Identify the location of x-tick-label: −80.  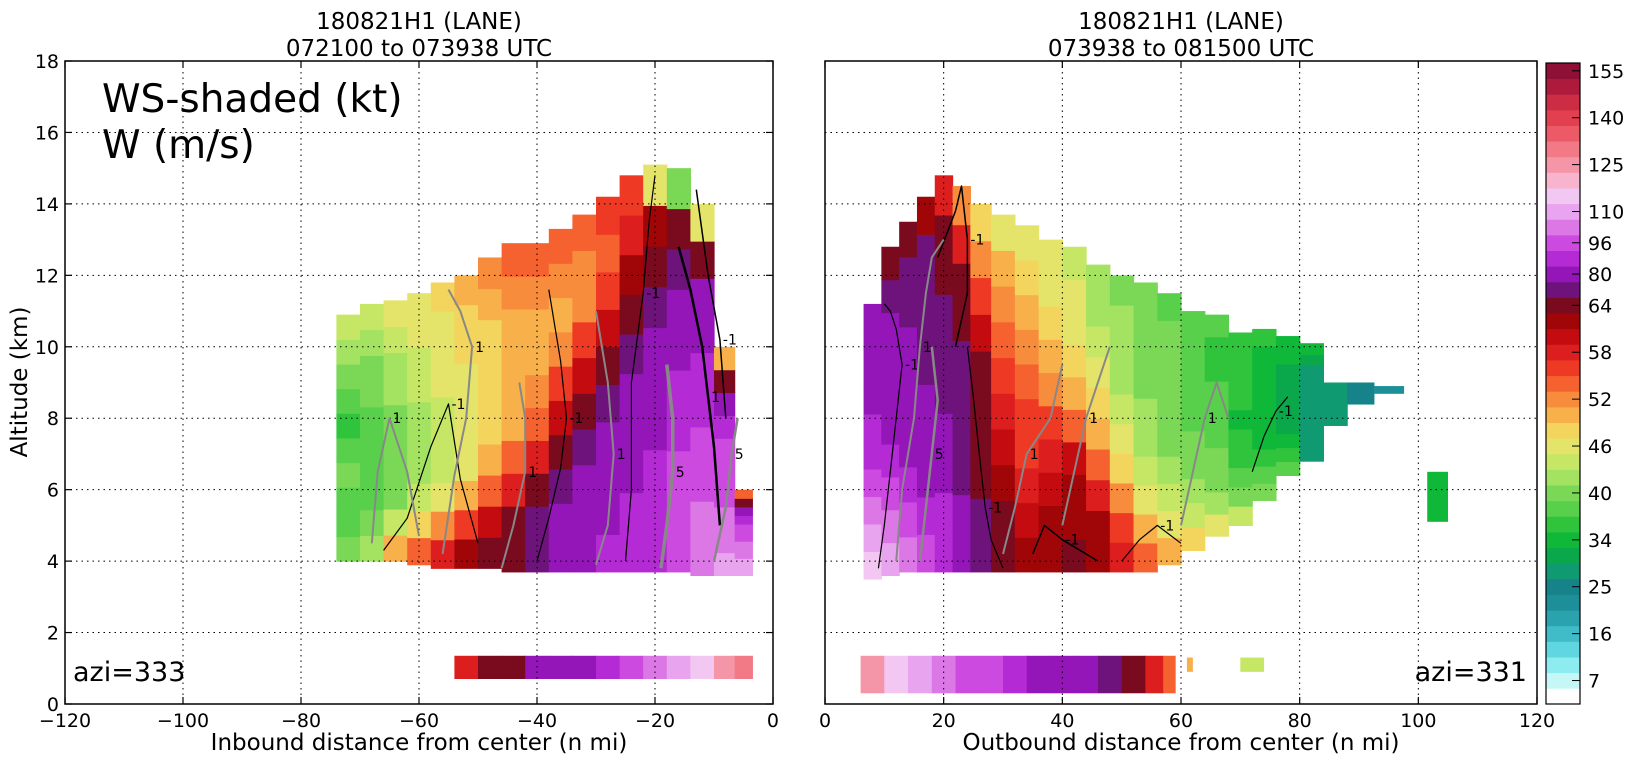
(301, 721).